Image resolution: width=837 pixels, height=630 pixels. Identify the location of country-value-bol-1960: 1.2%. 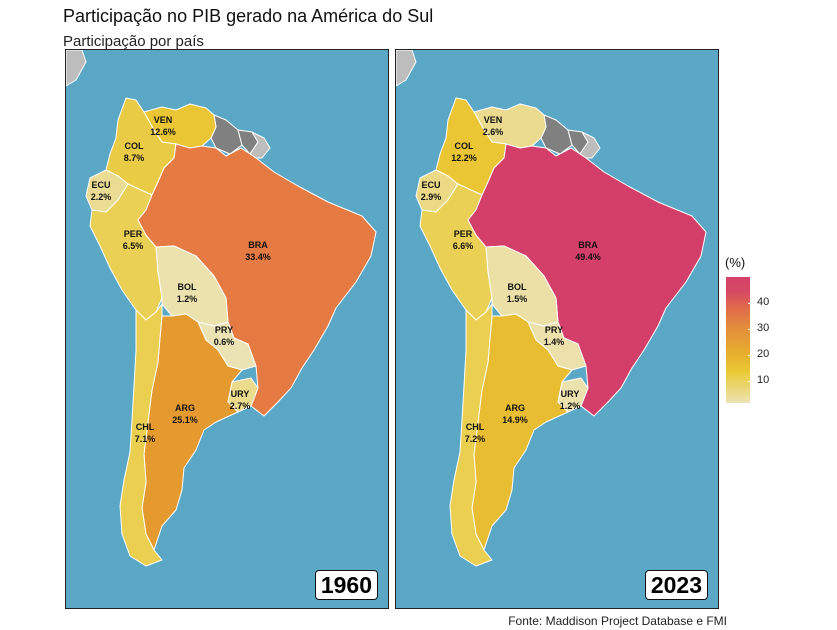
(187, 299).